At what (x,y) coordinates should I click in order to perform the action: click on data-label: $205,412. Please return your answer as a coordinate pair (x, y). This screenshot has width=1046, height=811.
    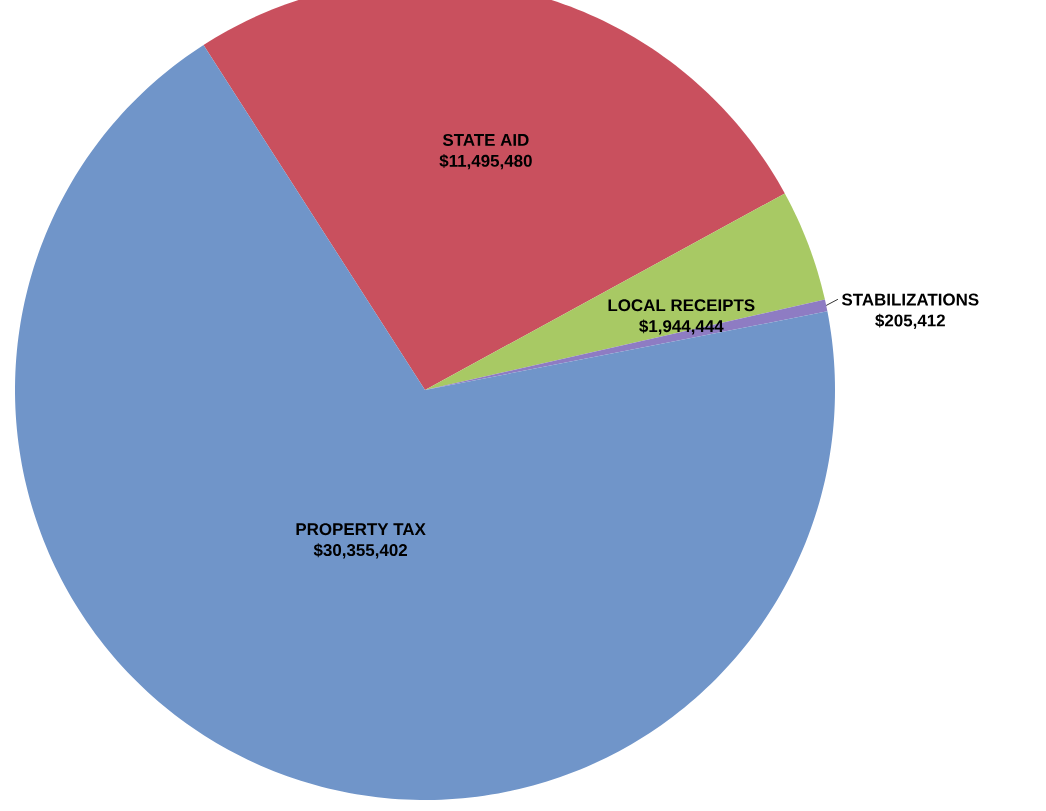
    Looking at the image, I should click on (910, 321).